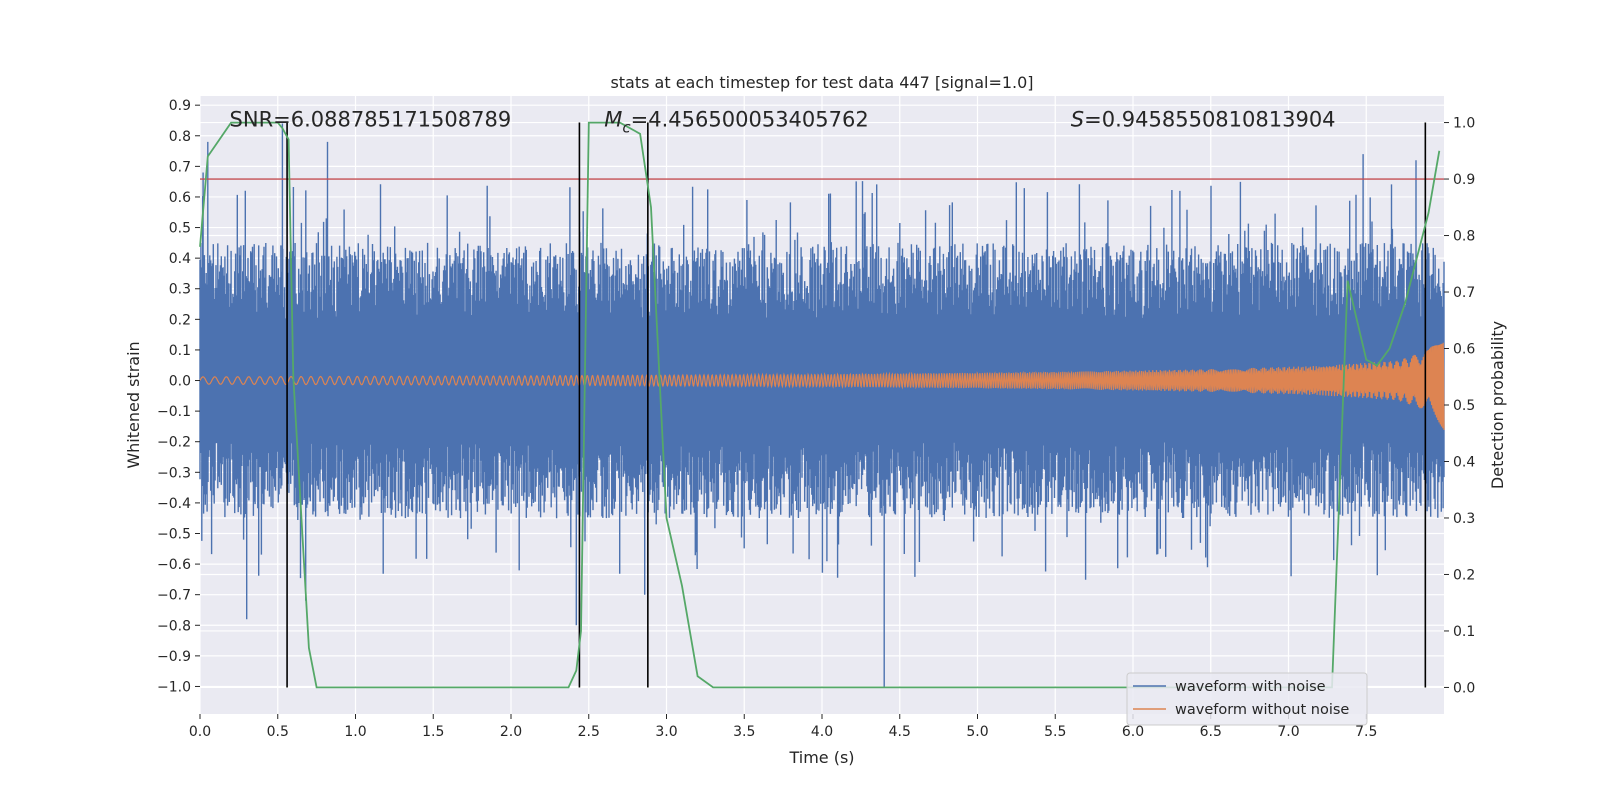 This screenshot has width=1600, height=800. I want to click on y-axis-label-right: Detection probability, so click(1497, 405).